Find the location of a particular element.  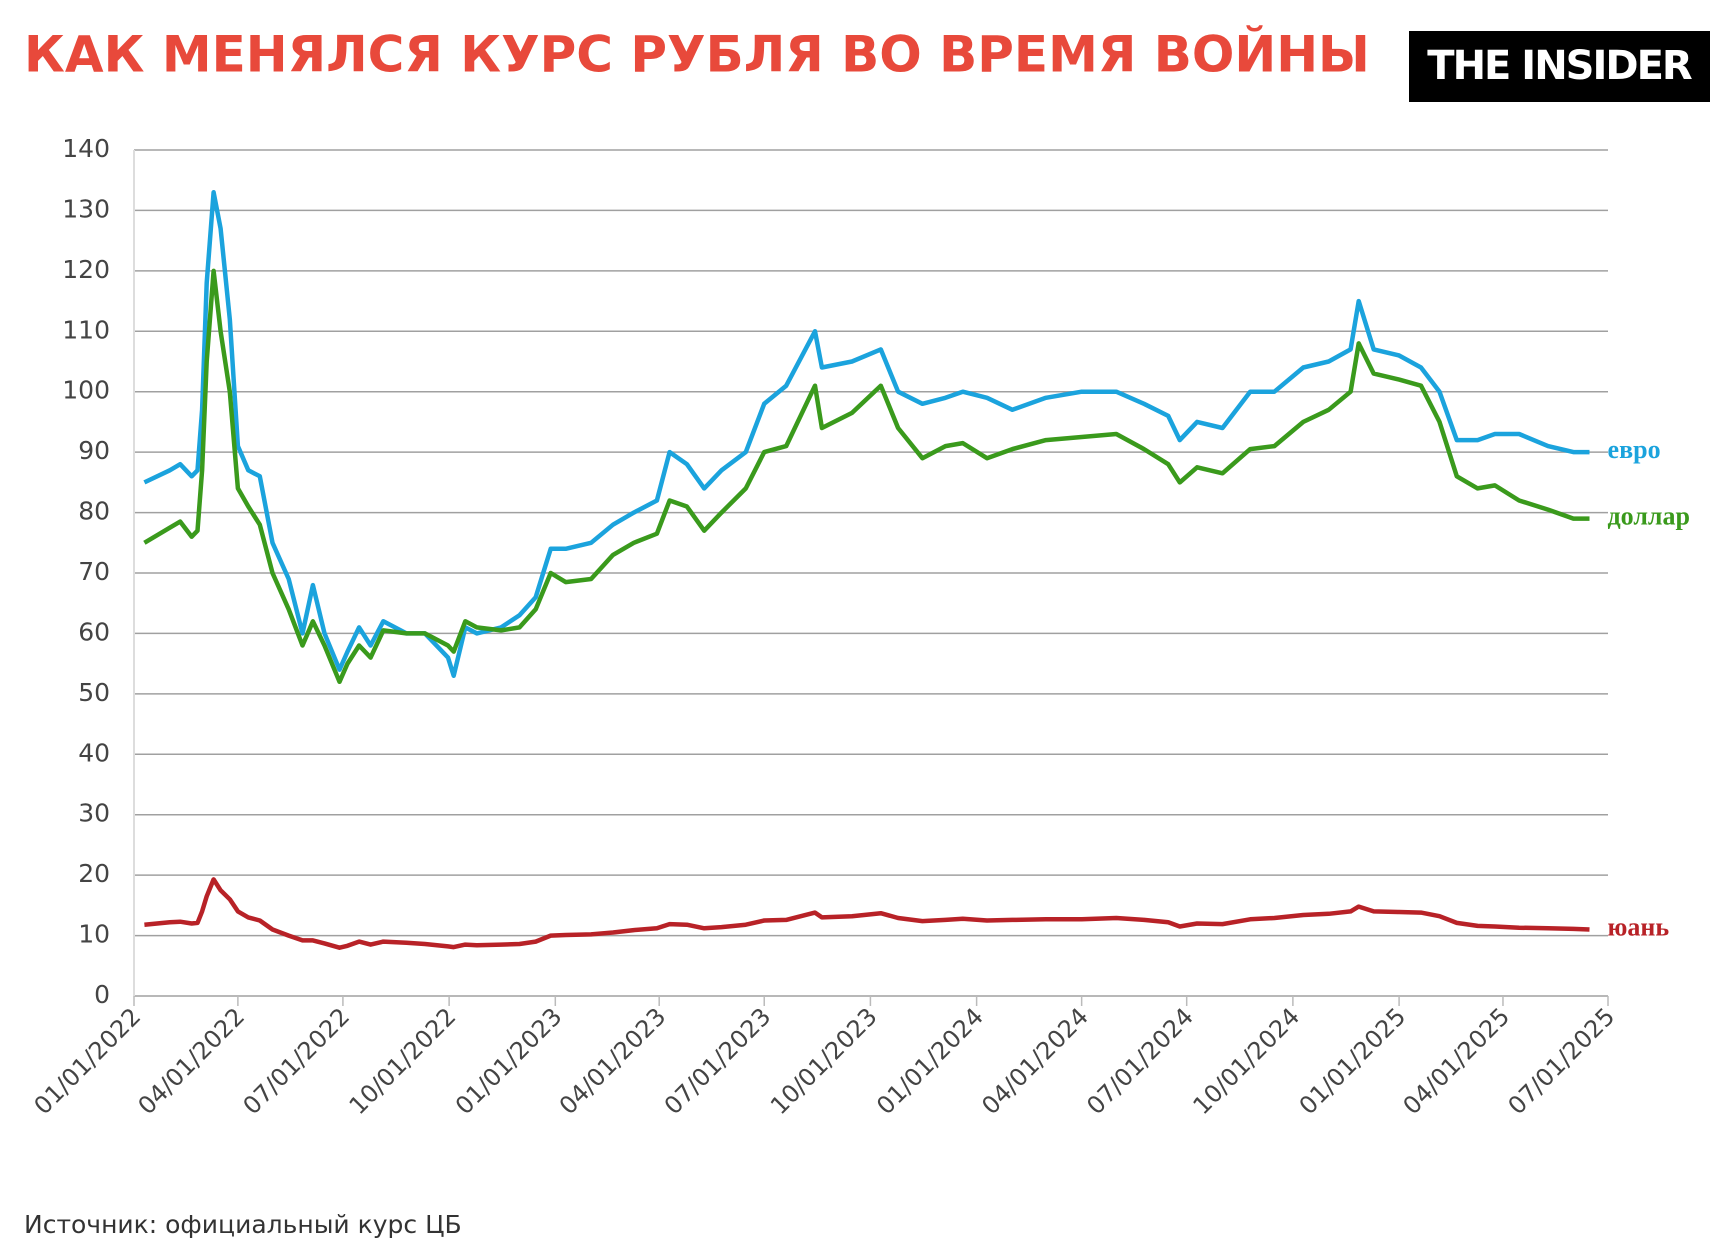

y-tick-label: 20 is located at coordinates (94, 873).